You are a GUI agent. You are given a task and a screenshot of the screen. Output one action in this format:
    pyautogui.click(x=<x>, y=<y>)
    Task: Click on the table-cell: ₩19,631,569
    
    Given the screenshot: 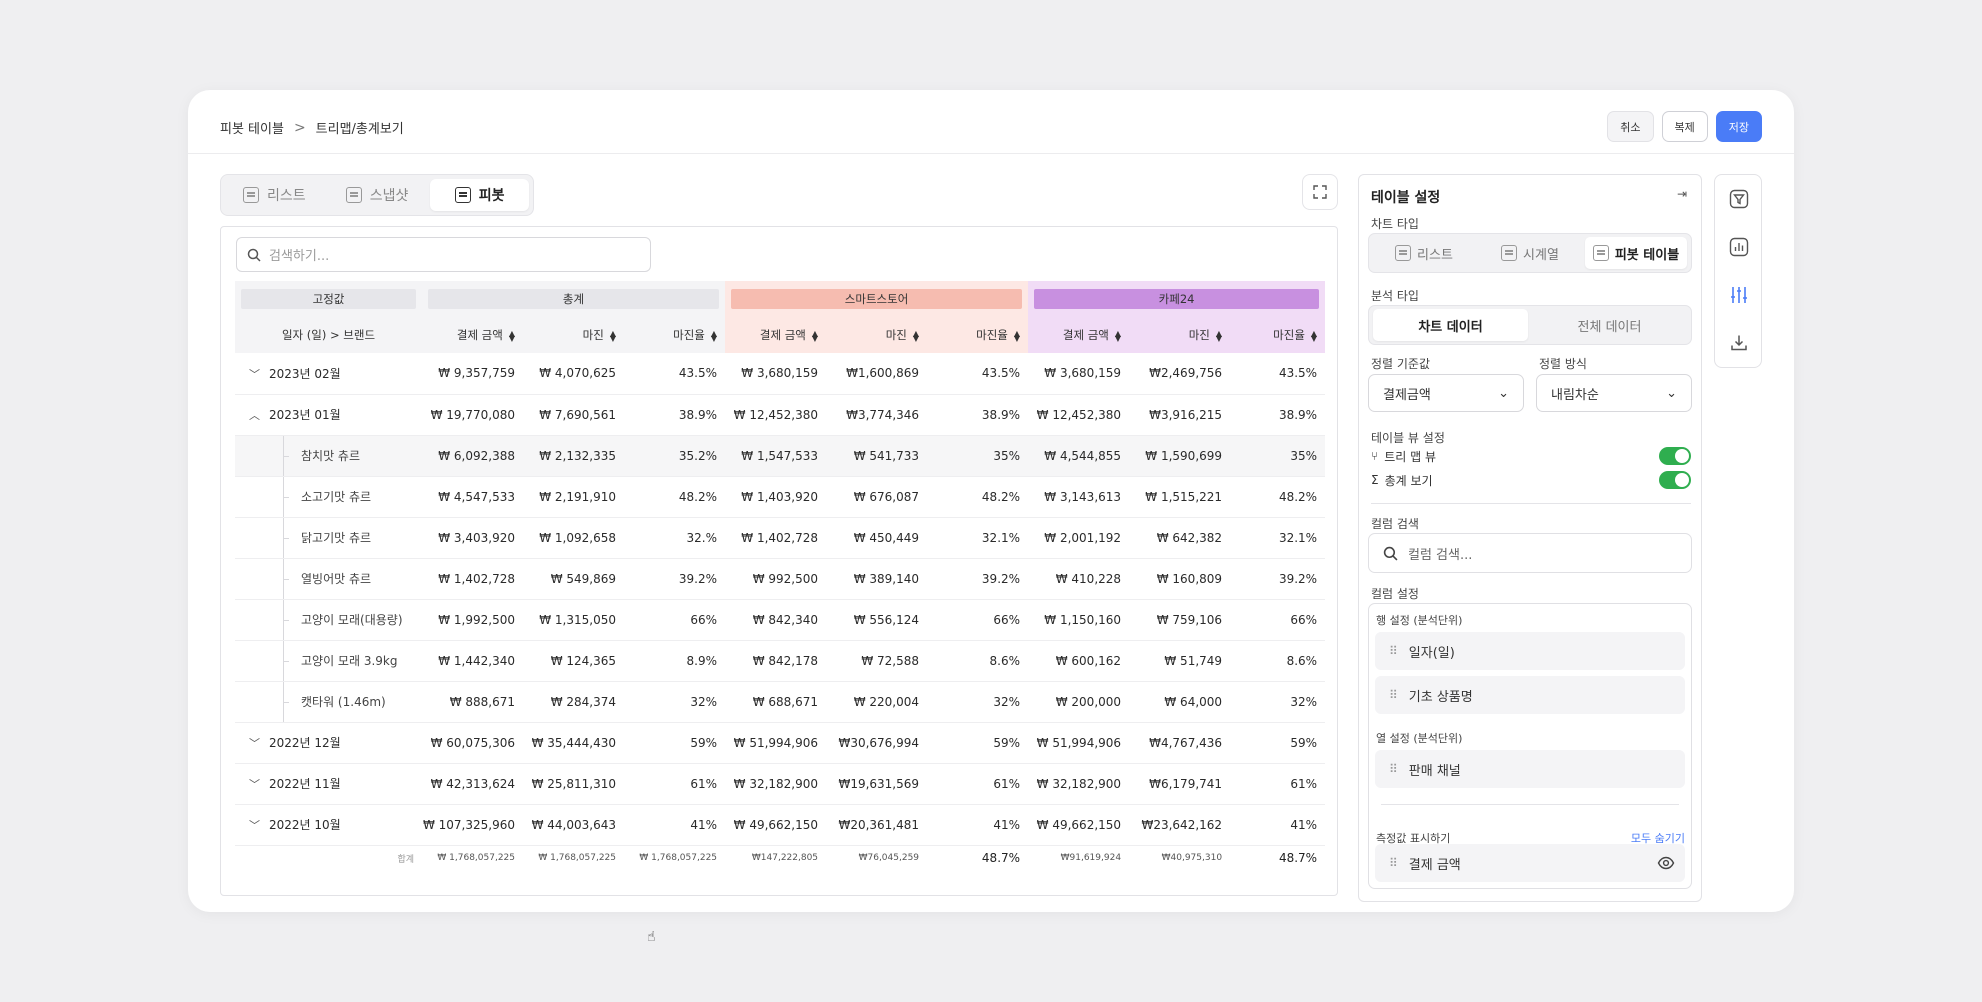 What is the action you would take?
    pyautogui.click(x=877, y=784)
    